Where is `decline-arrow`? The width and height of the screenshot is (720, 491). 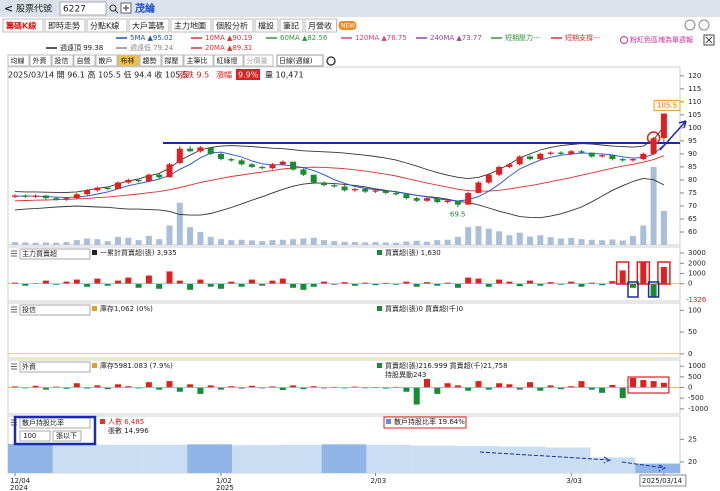 decline-arrow is located at coordinates (573, 461).